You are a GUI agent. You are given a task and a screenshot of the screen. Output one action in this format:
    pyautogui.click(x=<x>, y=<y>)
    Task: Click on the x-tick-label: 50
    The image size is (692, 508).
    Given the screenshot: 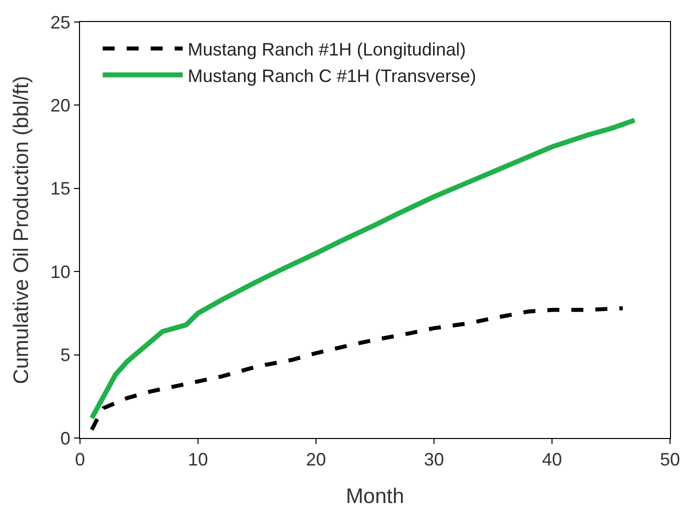 What is the action you would take?
    pyautogui.click(x=670, y=460)
    